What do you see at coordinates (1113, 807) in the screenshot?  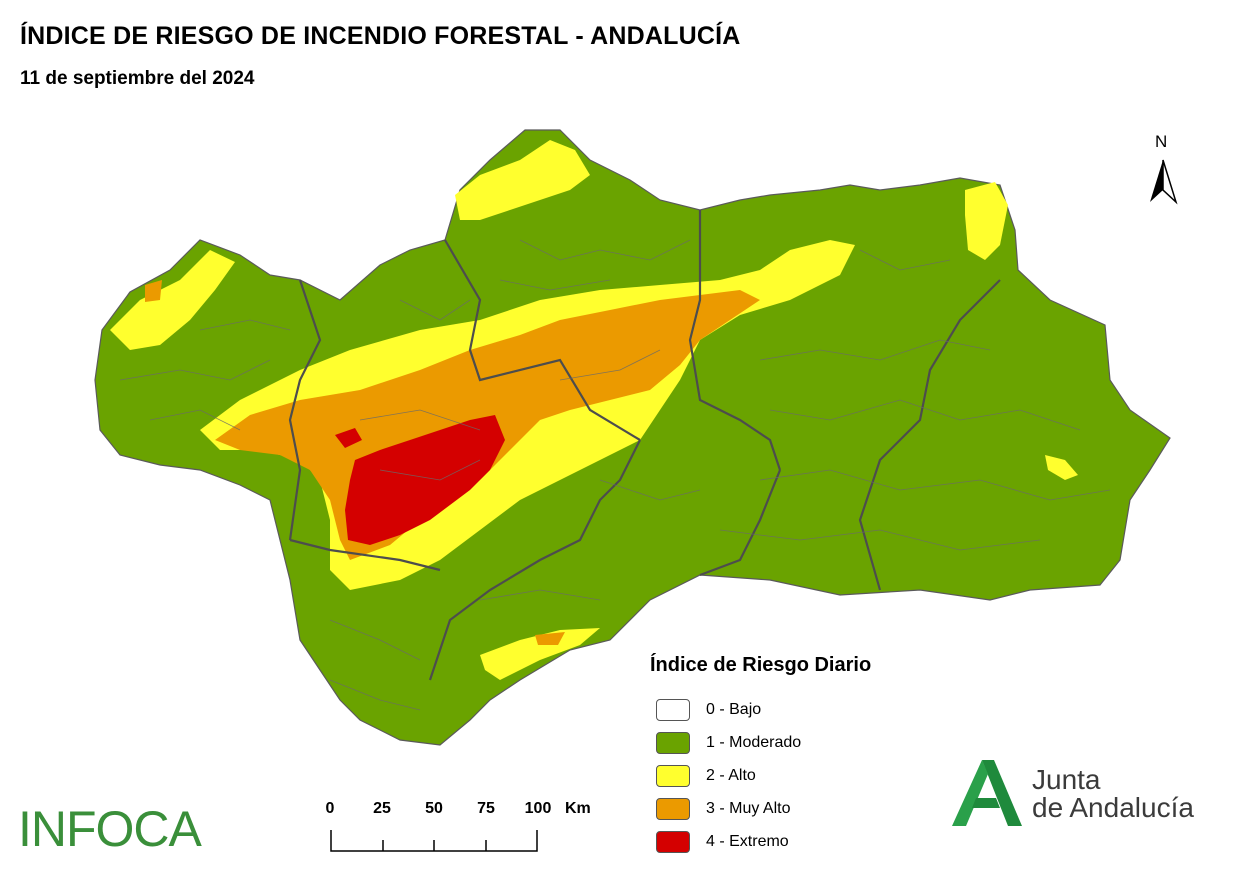 I see `junta-line2: de Andalucía` at bounding box center [1113, 807].